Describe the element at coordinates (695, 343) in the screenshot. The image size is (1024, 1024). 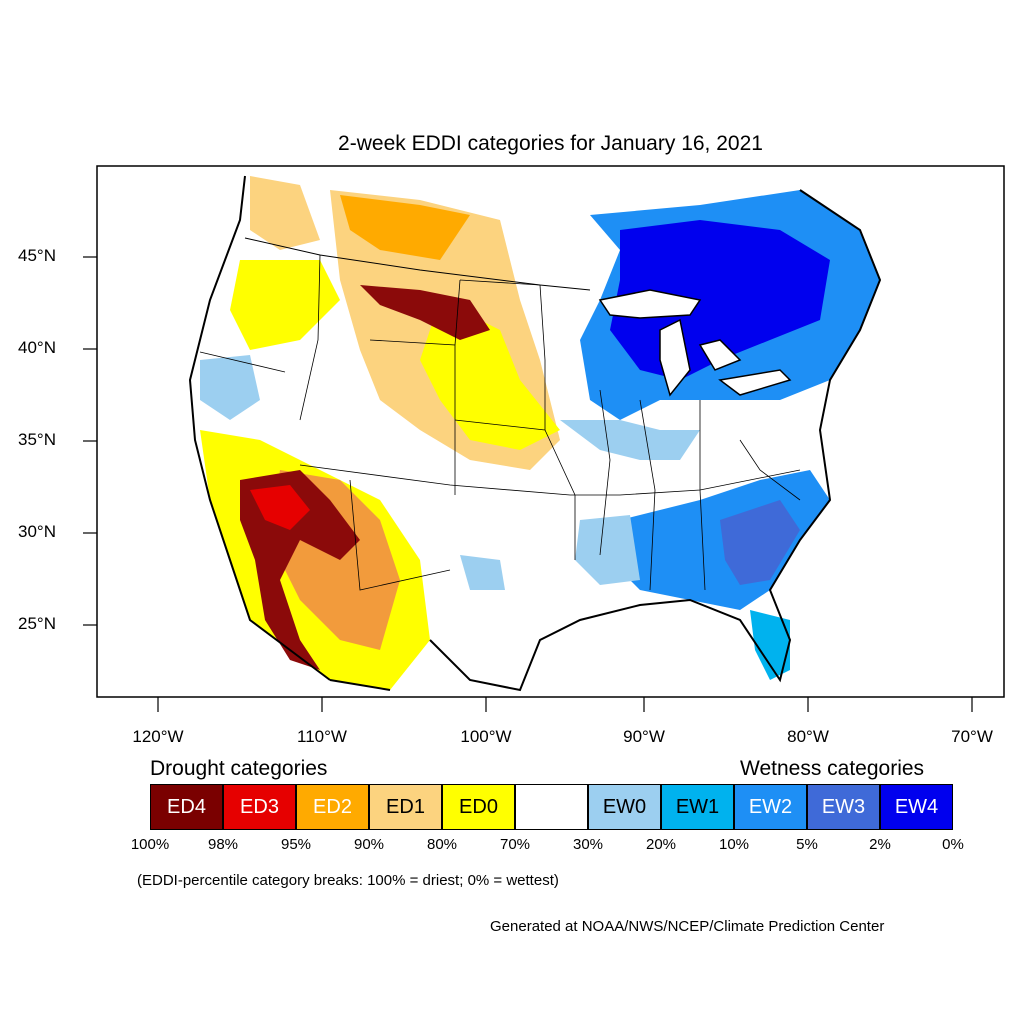
I see `great-lakes` at that location.